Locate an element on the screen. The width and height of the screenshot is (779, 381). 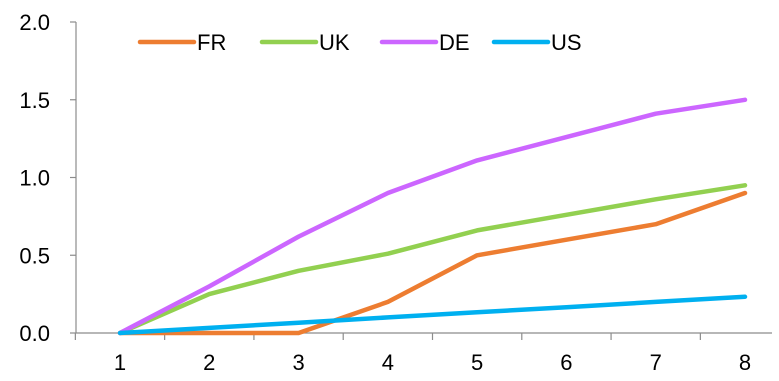
y-tick-label: 1.0 is located at coordinates (34, 178).